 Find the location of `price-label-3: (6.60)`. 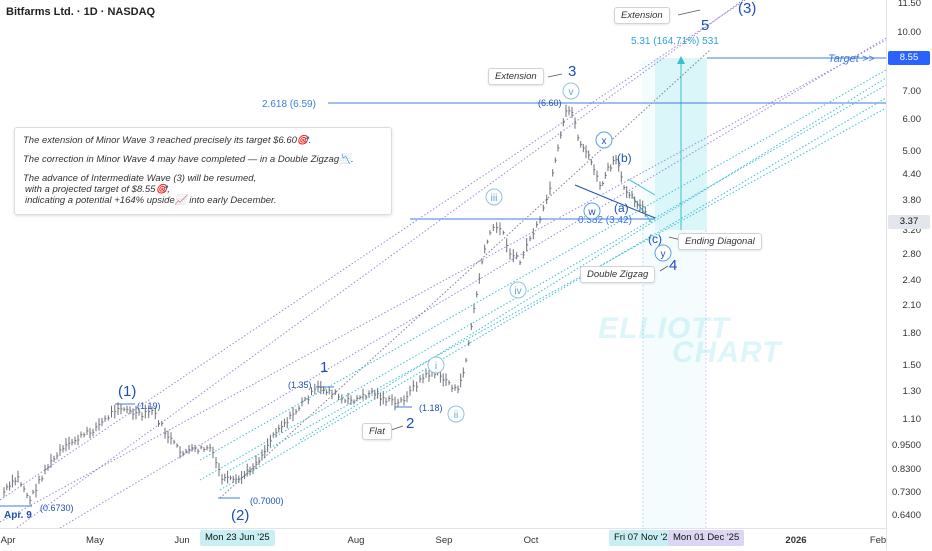

price-label-3: (6.60) is located at coordinates (550, 103).